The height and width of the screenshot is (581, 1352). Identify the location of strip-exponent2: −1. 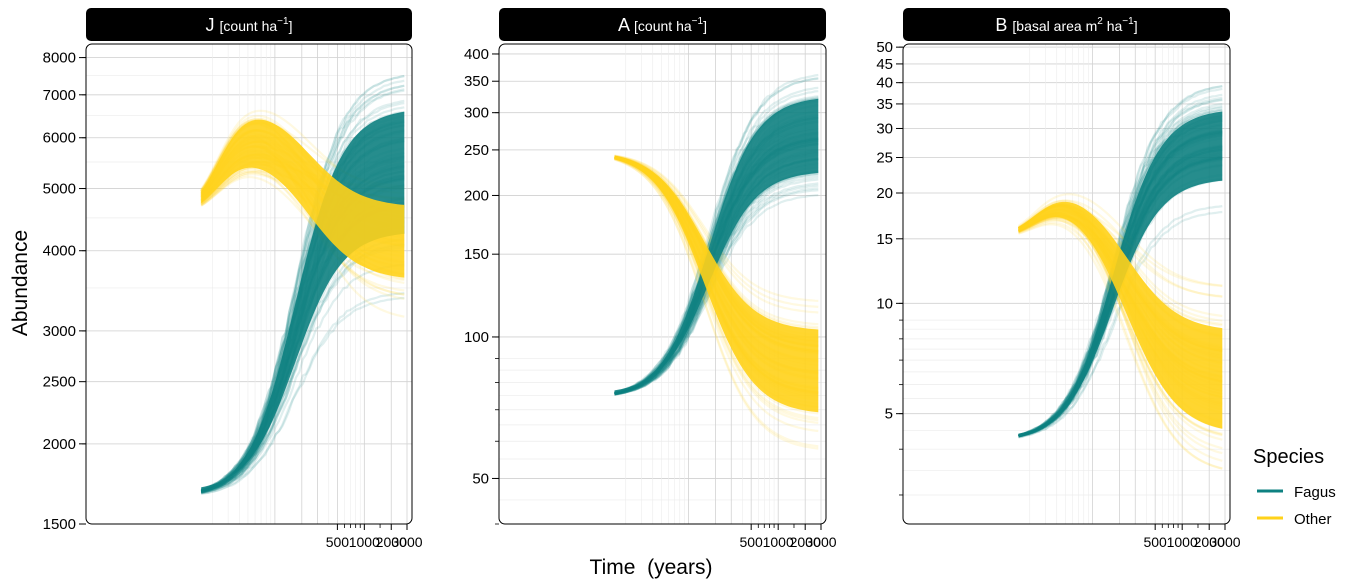
(1128, 21).